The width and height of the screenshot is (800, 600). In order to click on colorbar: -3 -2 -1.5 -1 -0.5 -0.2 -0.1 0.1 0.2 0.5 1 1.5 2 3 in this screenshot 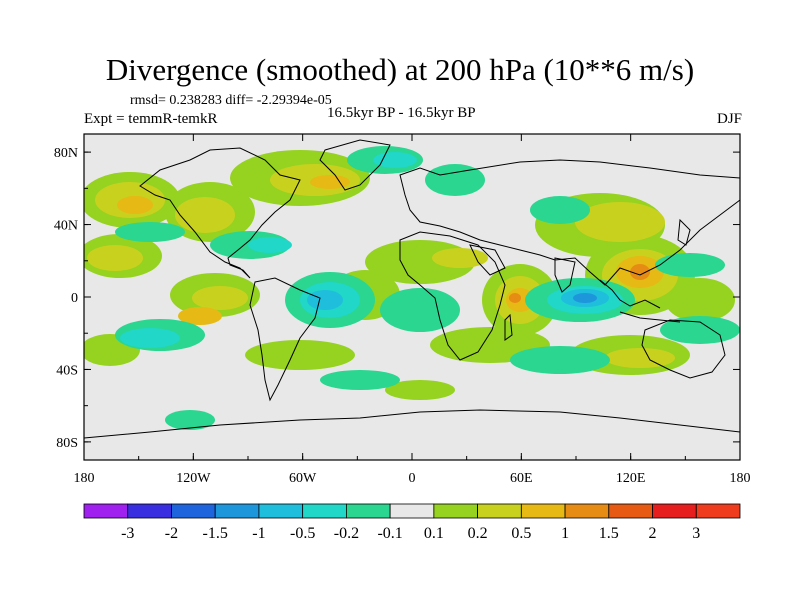, I will do `click(412, 522)`.